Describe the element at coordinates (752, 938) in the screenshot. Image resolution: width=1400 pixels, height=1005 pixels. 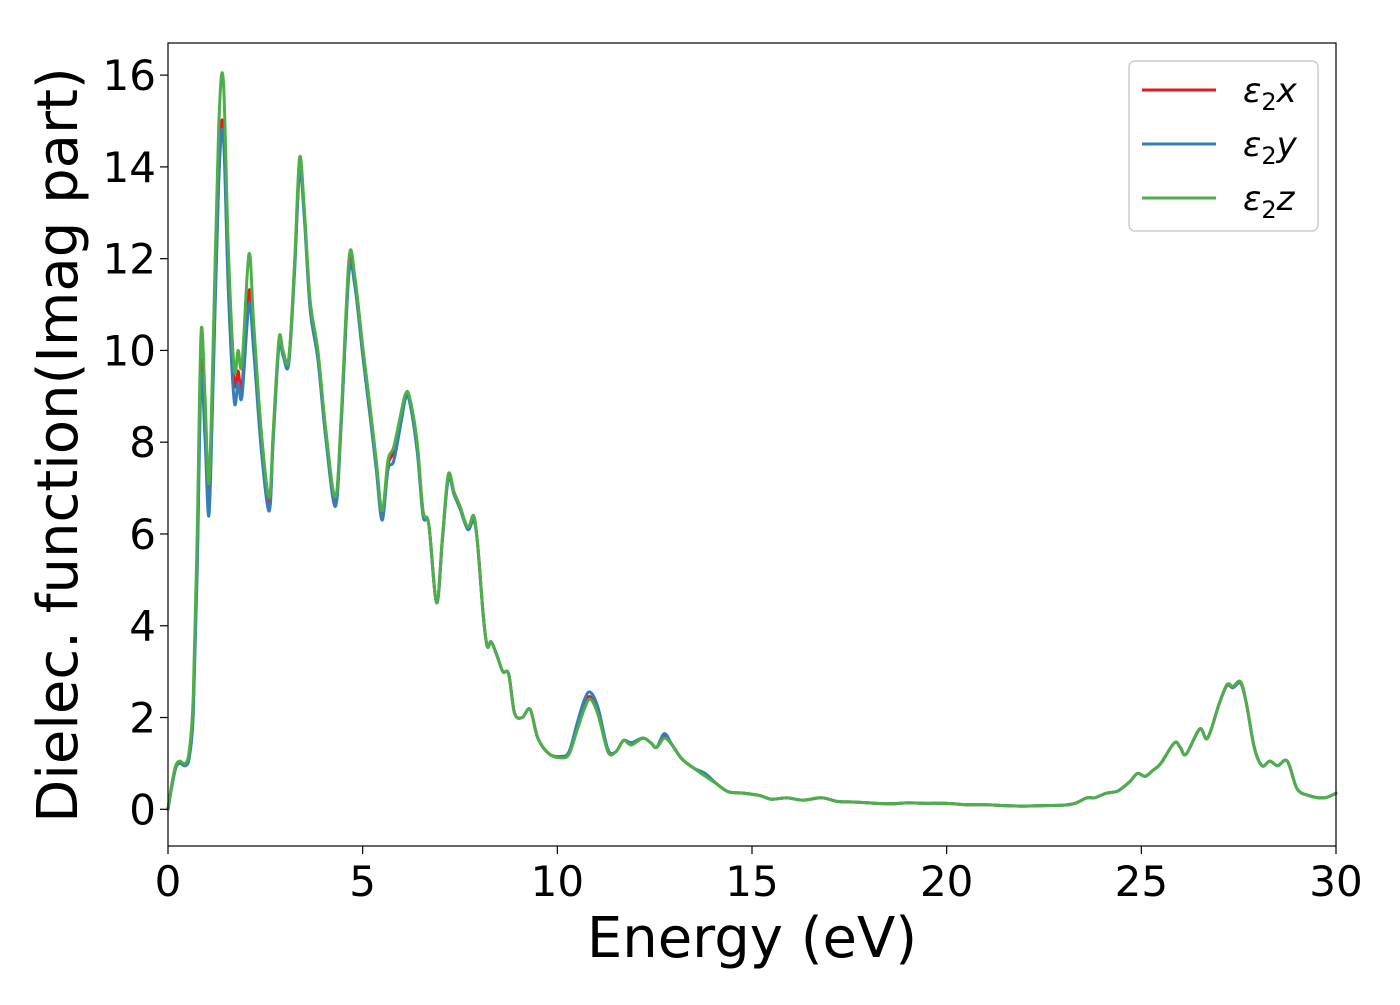
I see `x-axis-label: Energy (eV)` at that location.